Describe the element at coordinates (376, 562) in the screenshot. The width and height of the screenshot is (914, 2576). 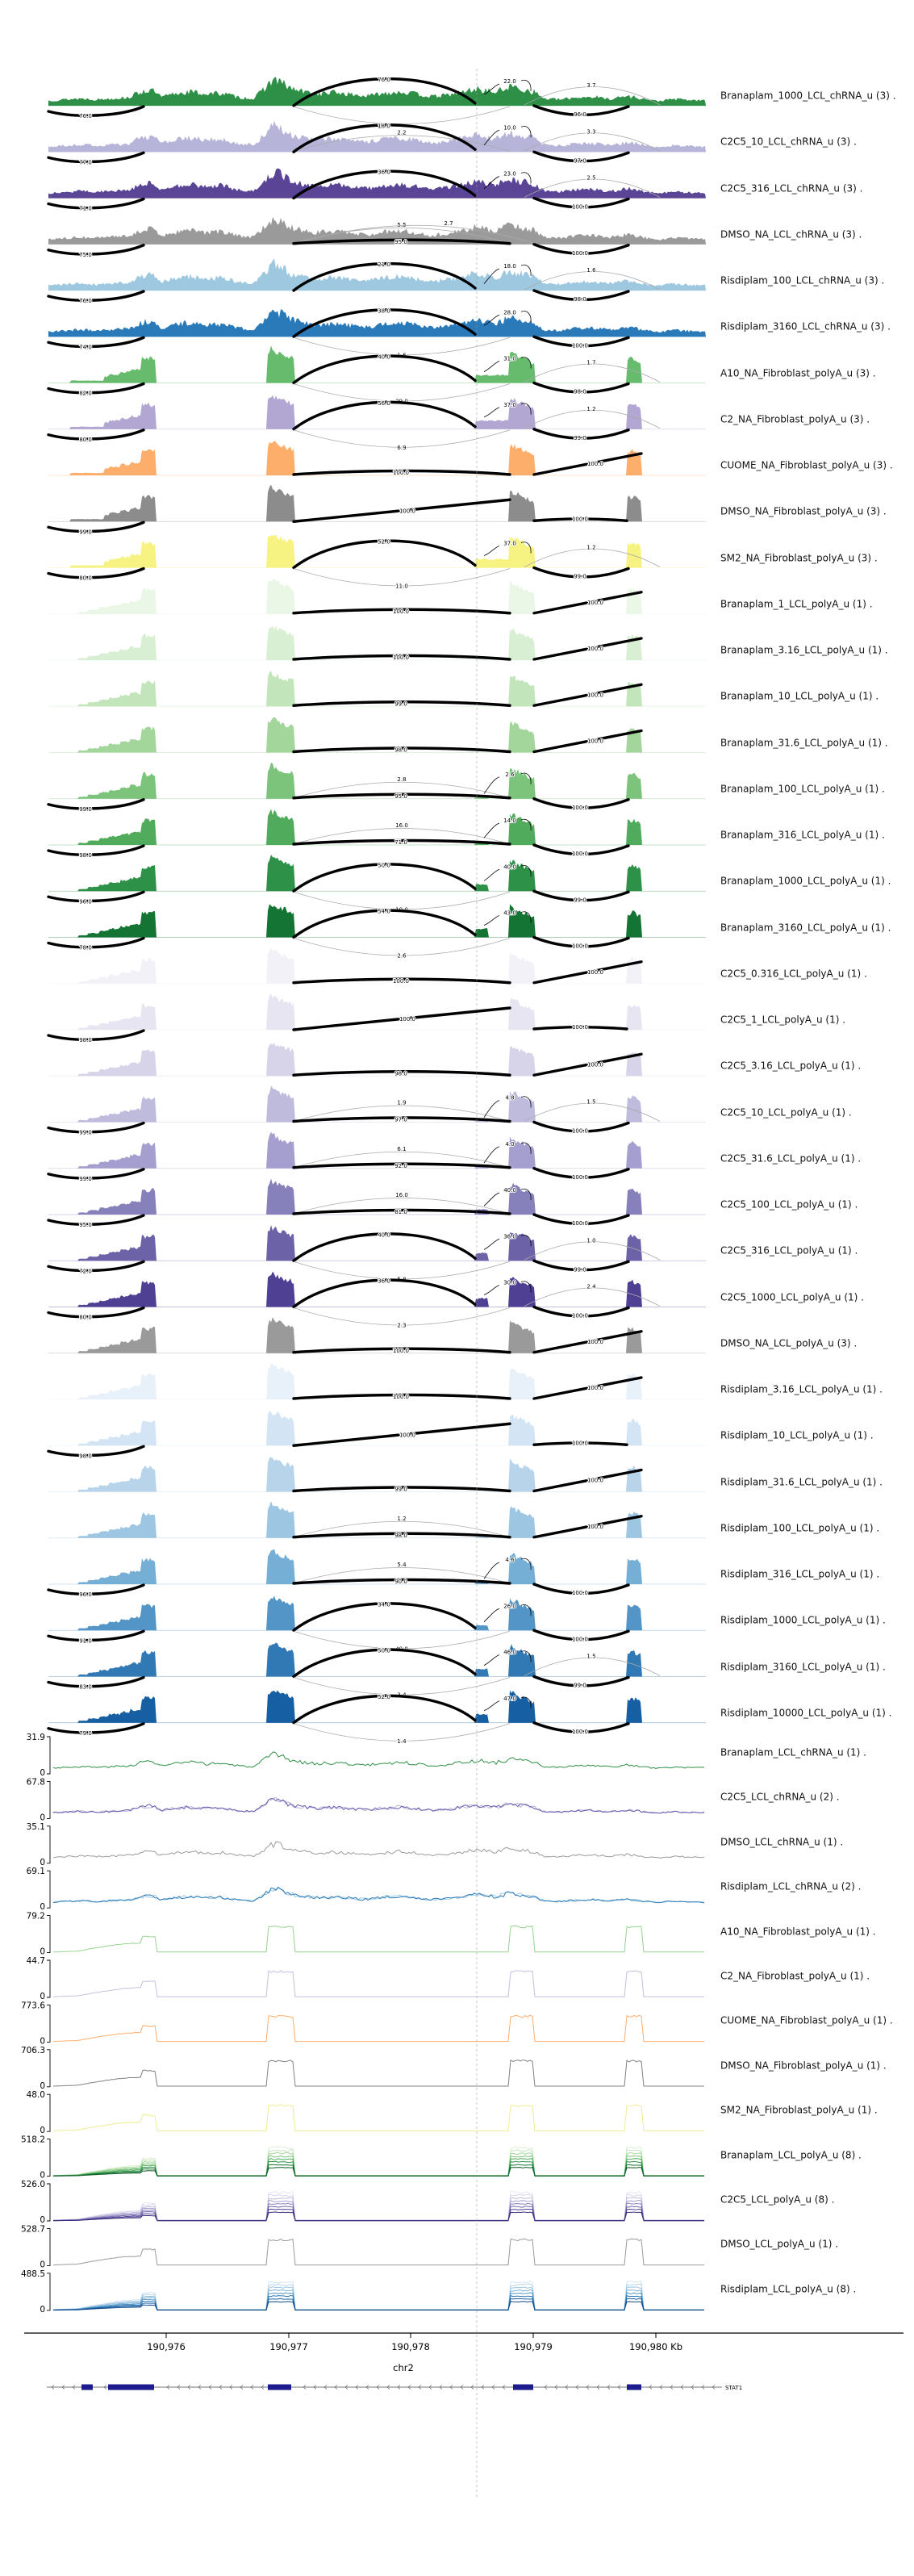
I see `sashimi-track-row: 80.0 52.0 37.0 11.0 1.2 99.0` at that location.